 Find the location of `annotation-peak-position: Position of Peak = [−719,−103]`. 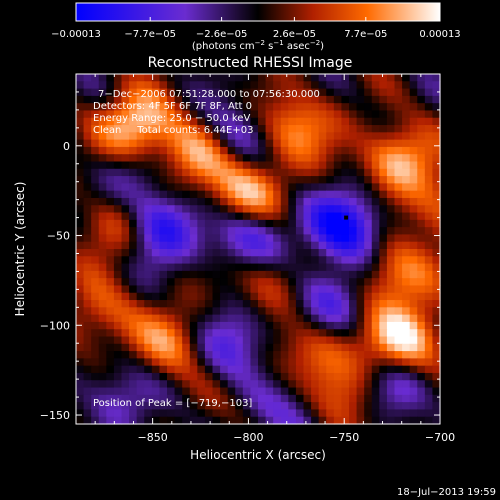

annotation-peak-position: Position of Peak = [−719,−103] is located at coordinates (172, 403).